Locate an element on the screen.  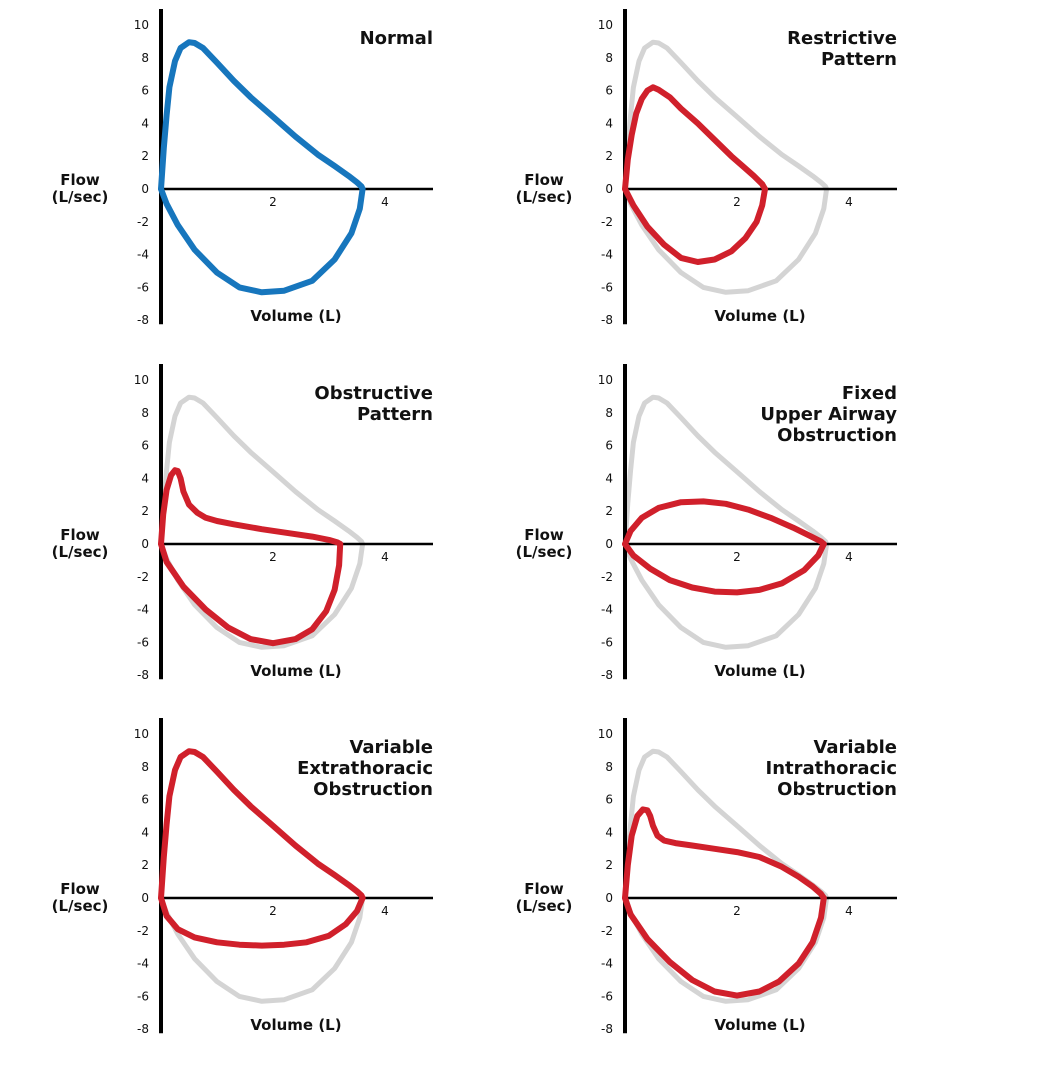
panel-title: Variable is located at coordinates (855, 747).